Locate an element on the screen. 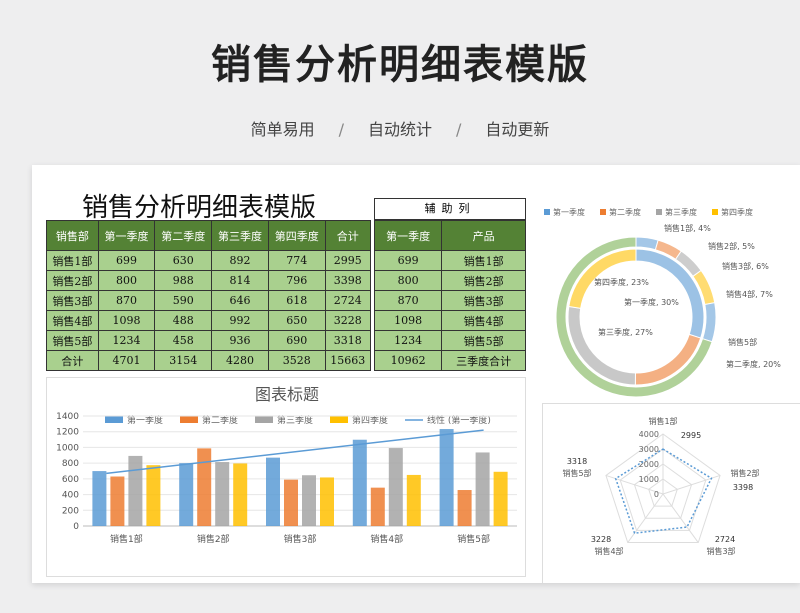 Image resolution: width=800 pixels, height=613 pixels. radar-tick-label: 3000 is located at coordinates (649, 449).